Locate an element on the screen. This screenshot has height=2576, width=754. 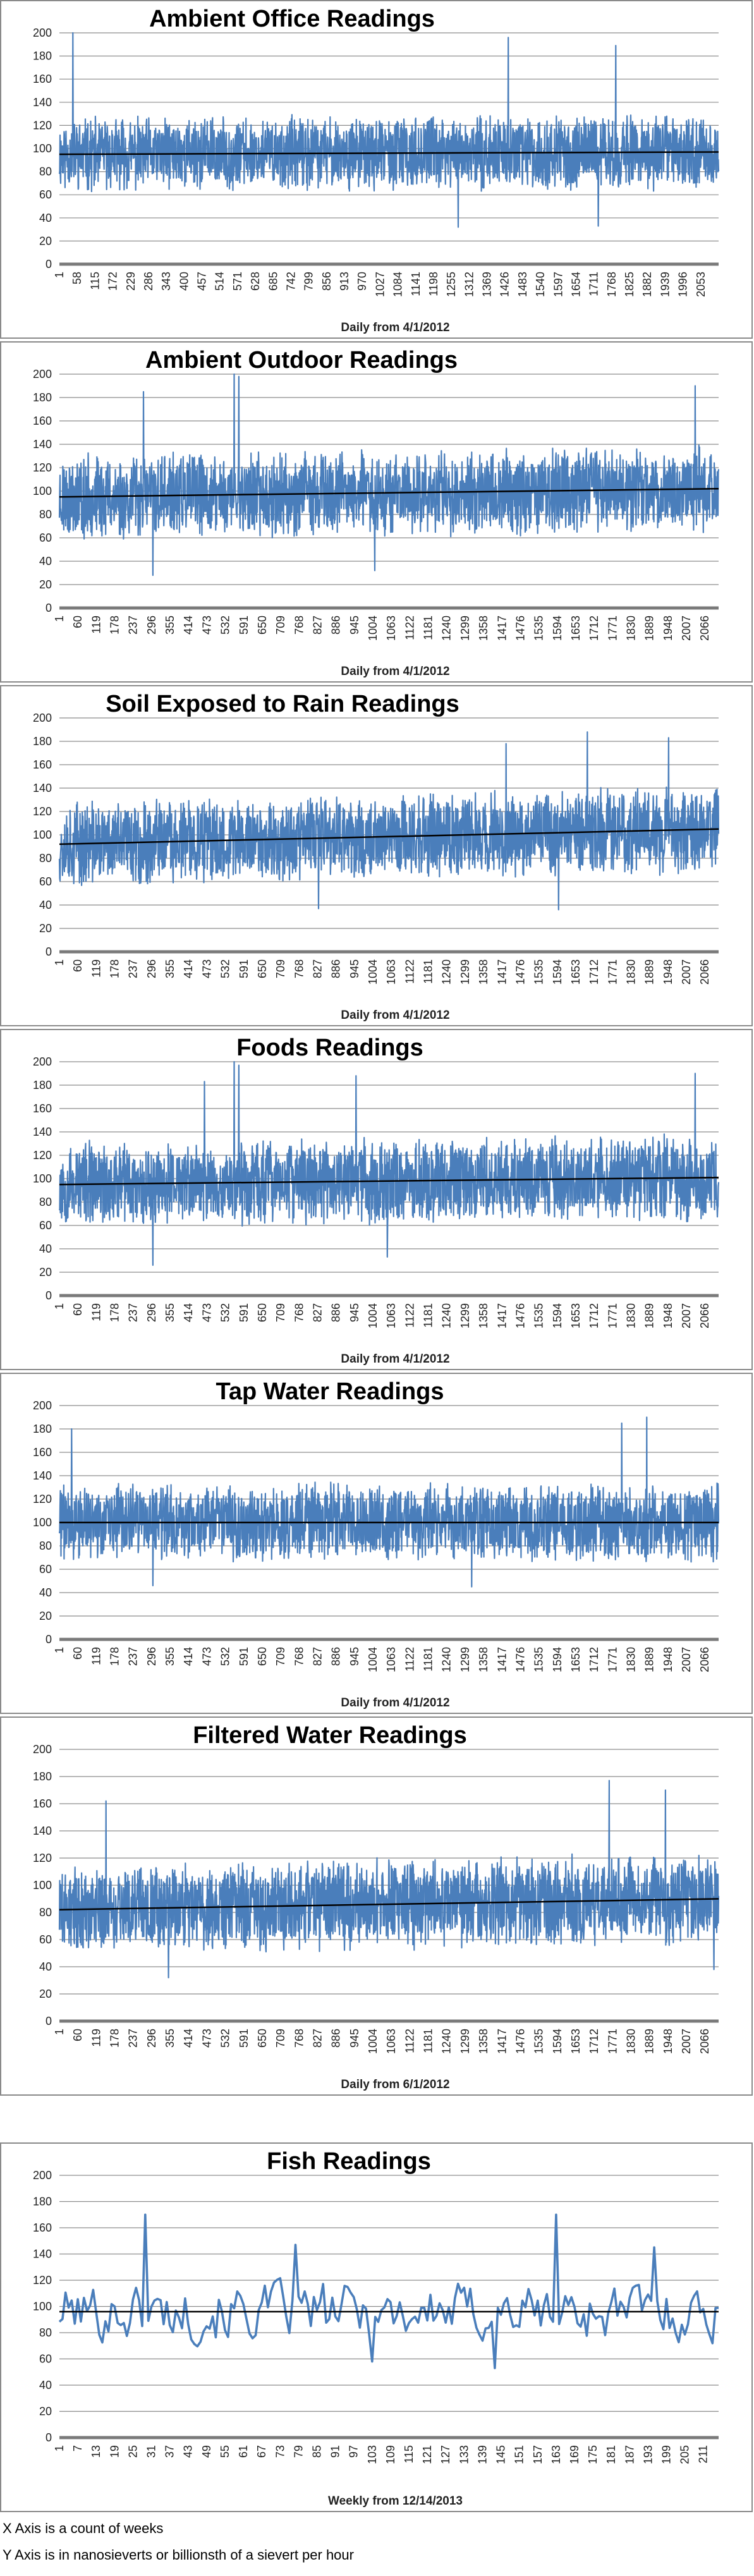
x-tick-label: 67 is located at coordinates (261, 2451).